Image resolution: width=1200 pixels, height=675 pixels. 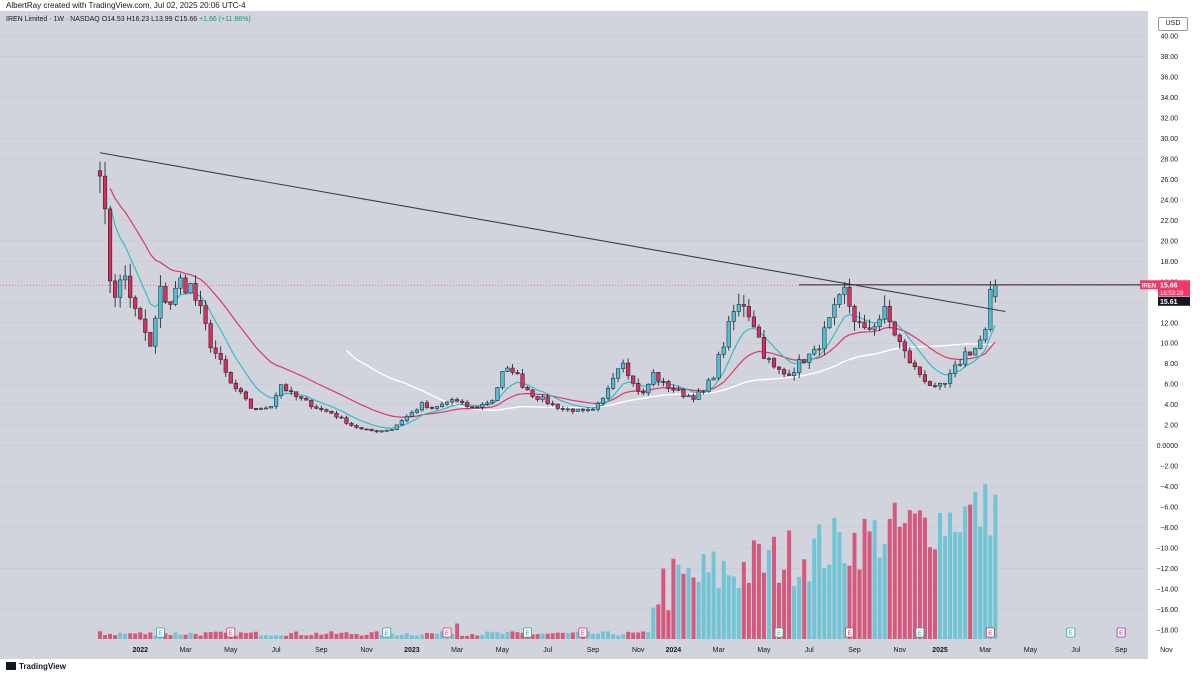 What do you see at coordinates (1167, 569) in the screenshot?
I see `price-tick-label: −12.00` at bounding box center [1167, 569].